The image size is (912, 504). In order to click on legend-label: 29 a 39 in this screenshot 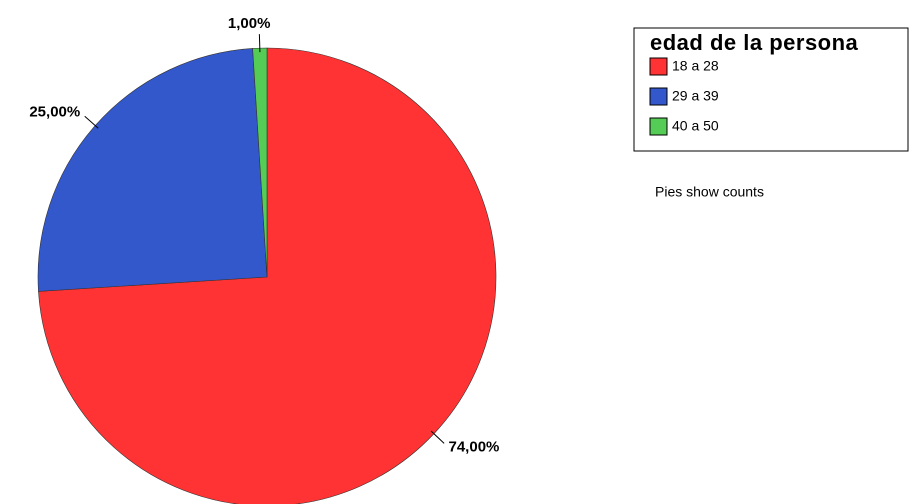, I will do `click(695, 96)`.